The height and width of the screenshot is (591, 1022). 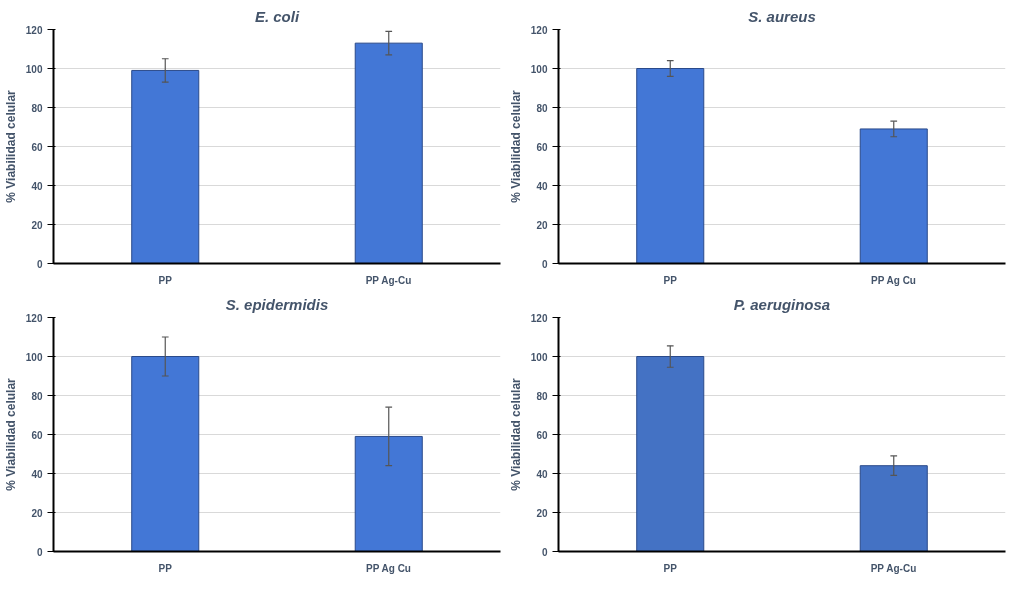 What do you see at coordinates (782, 16) in the screenshot?
I see `chart-title: S. aureus` at bounding box center [782, 16].